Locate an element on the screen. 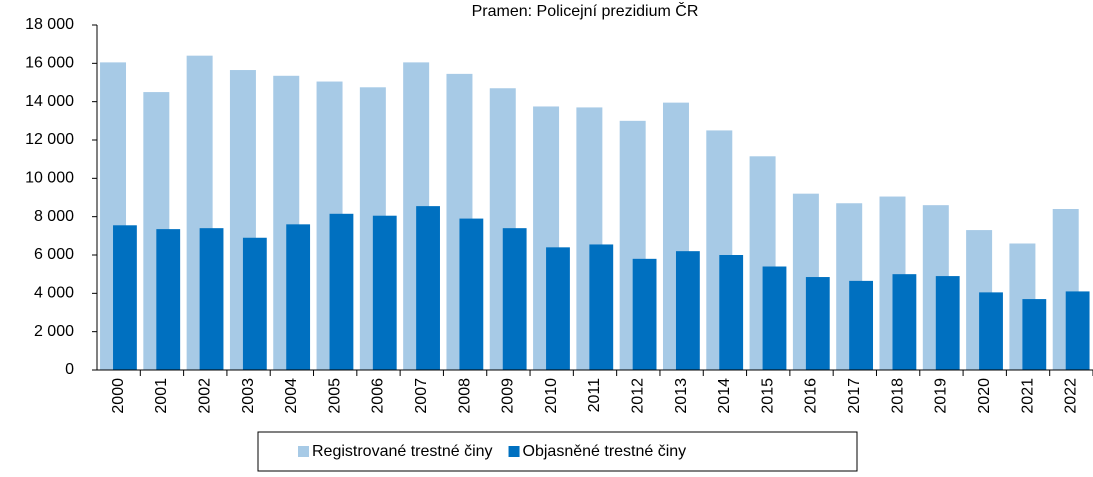 This screenshot has width=1093, height=477. y-tick-label: 12 000 is located at coordinates (49, 139).